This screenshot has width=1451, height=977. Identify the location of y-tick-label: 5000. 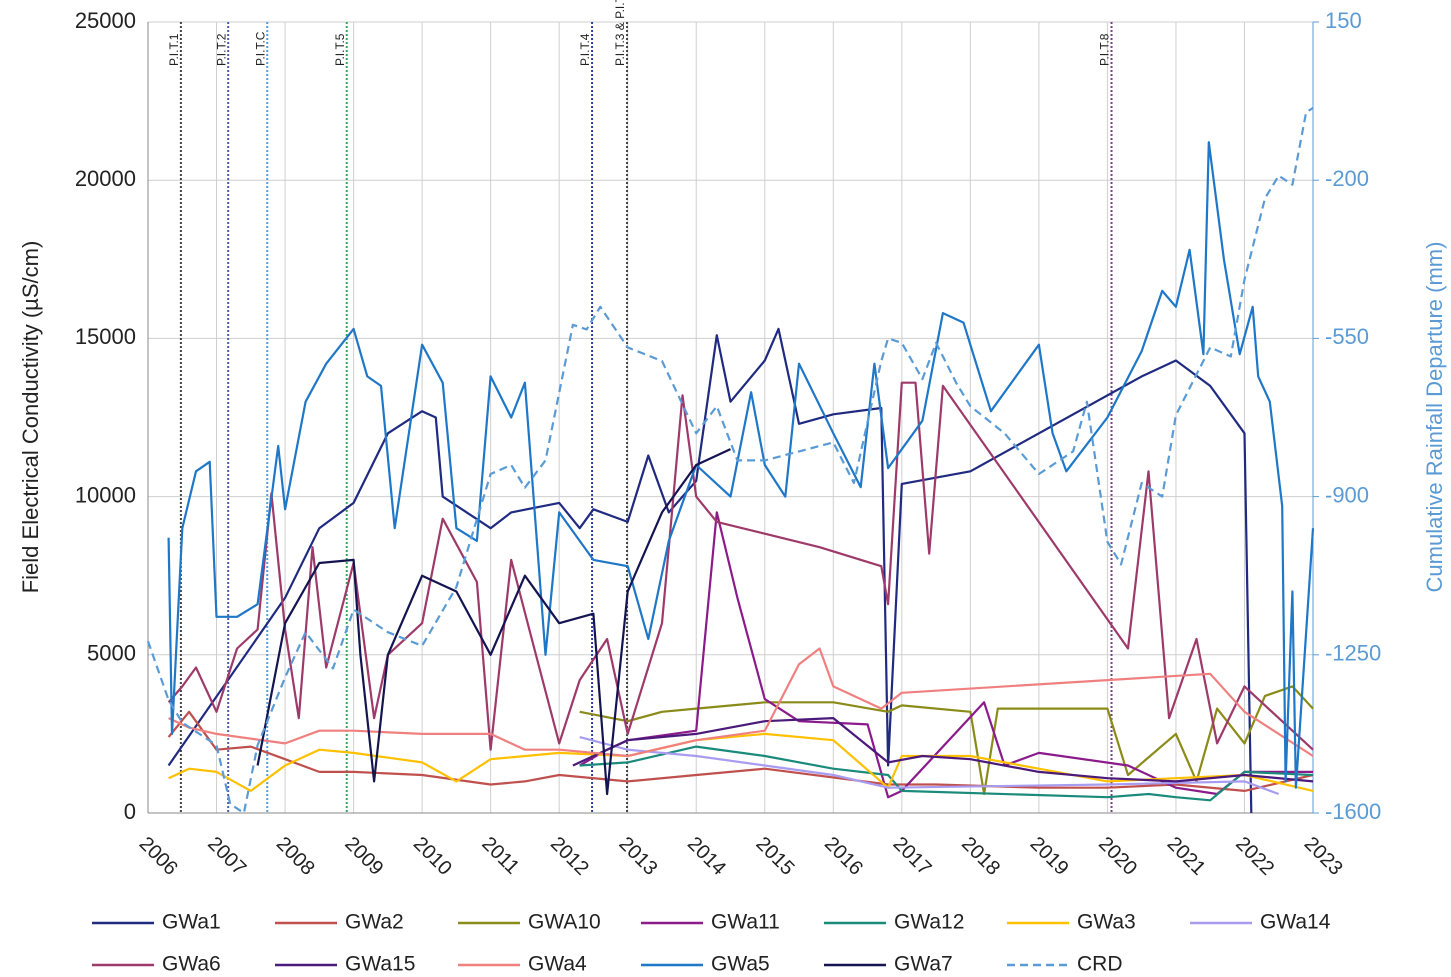
(111, 653).